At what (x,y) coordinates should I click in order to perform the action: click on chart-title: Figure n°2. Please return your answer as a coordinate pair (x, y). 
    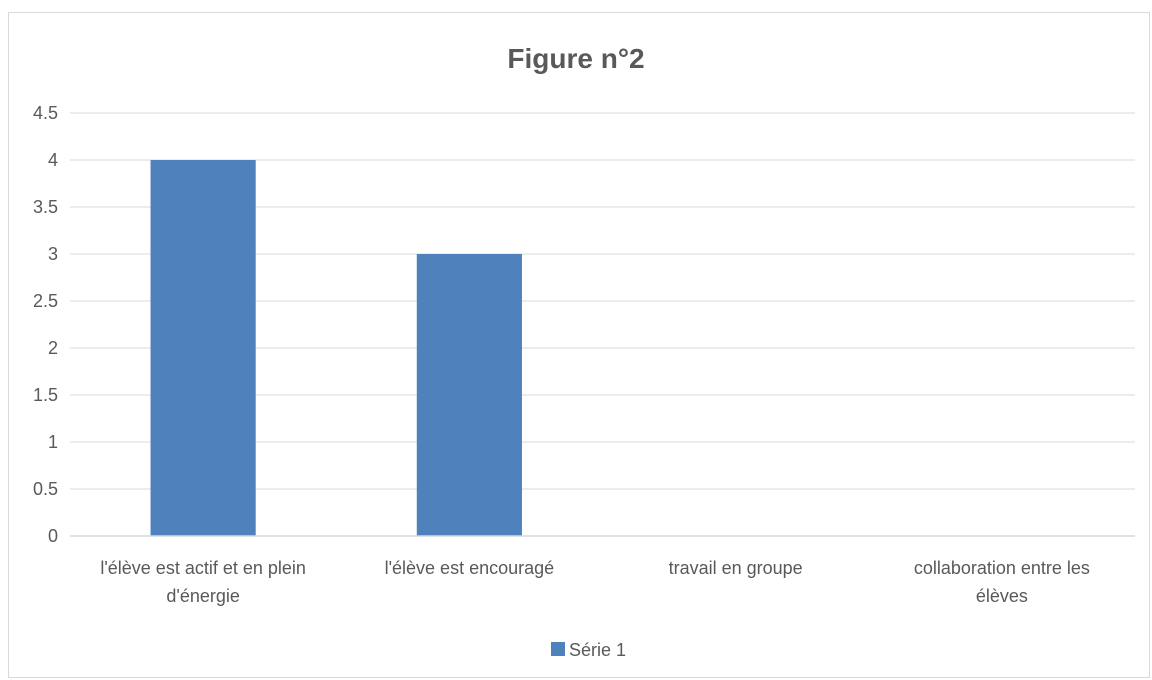
    Looking at the image, I should click on (575, 58).